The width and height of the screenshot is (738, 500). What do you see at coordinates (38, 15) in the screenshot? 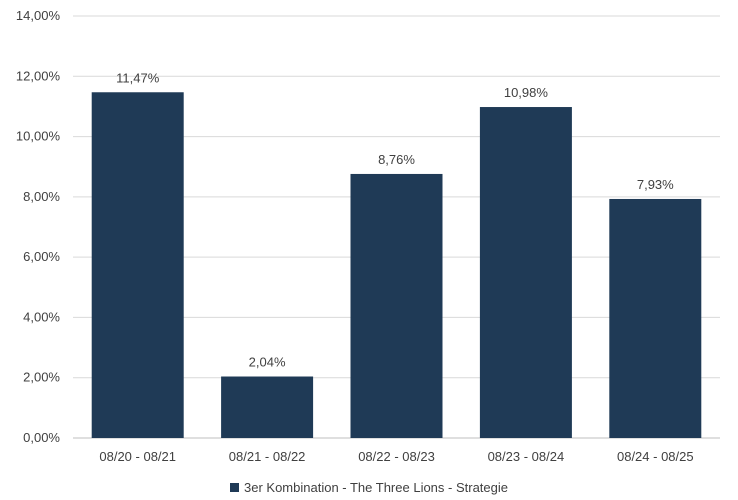
I see `y-tick-label: 14,00%` at bounding box center [38, 15].